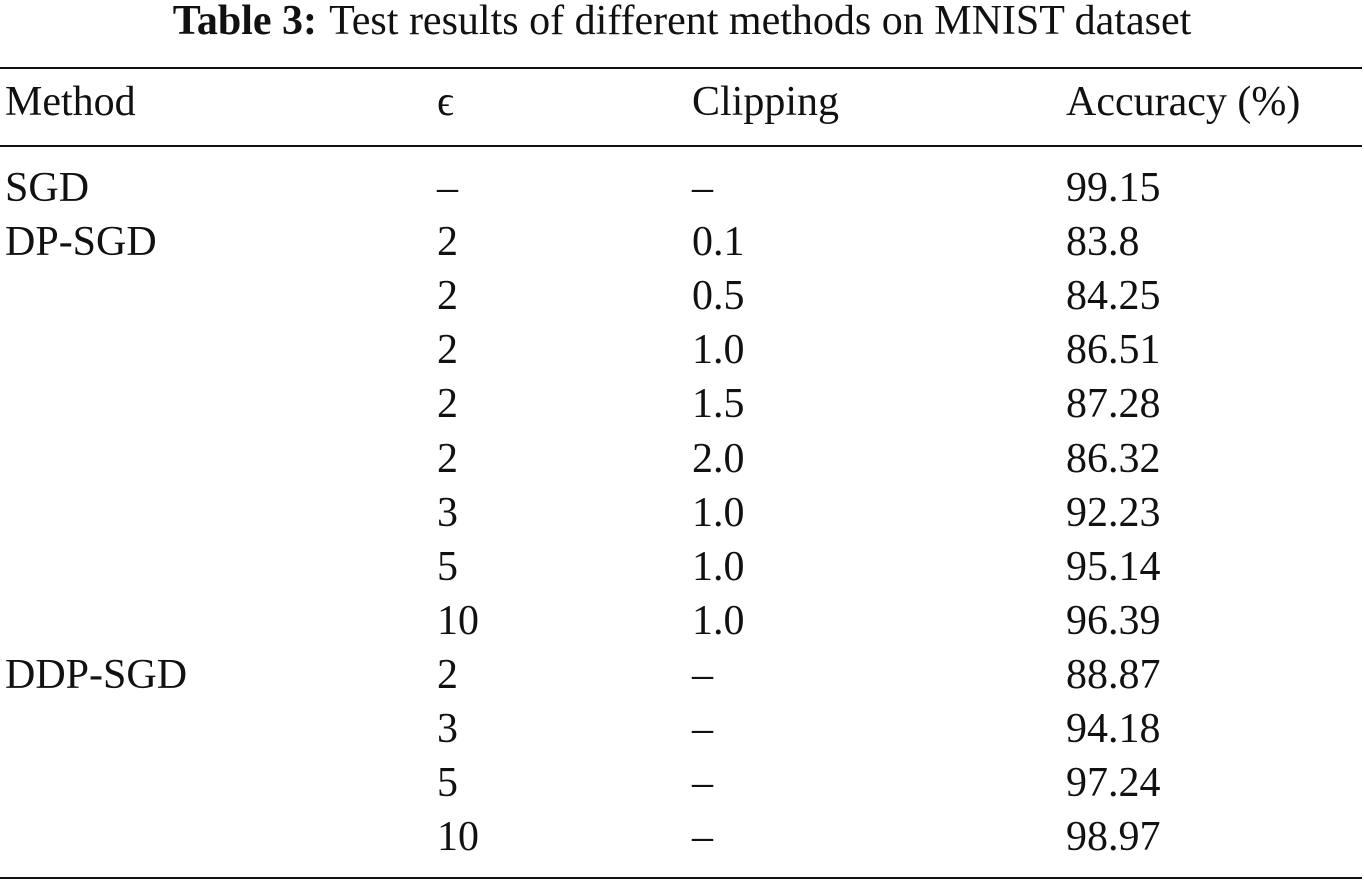 The image size is (1364, 882). What do you see at coordinates (1103, 242) in the screenshot?
I see `table-cell: 83.8` at bounding box center [1103, 242].